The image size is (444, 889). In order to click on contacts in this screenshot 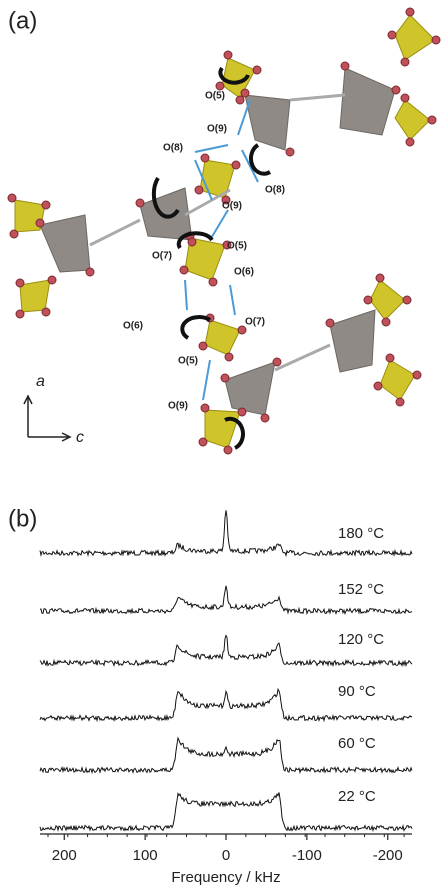, I will do `click(221, 250)`.